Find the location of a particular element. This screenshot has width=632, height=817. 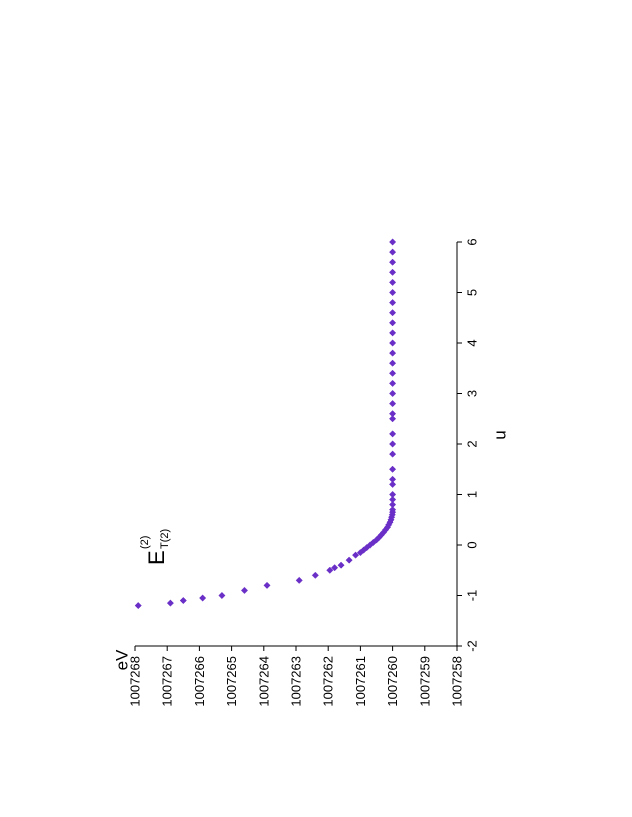

y-tick-label: 1007266 is located at coordinates (199, 681).